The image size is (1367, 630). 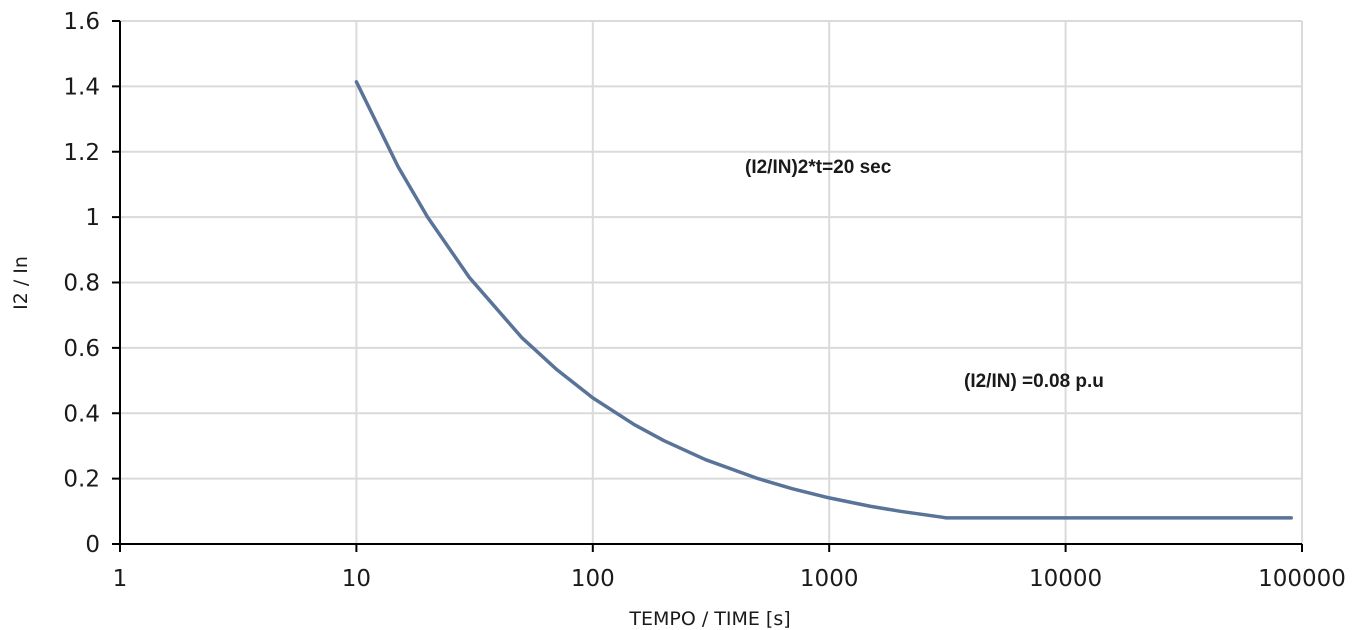 I want to click on x-tick-label: 100, so click(x=593, y=579).